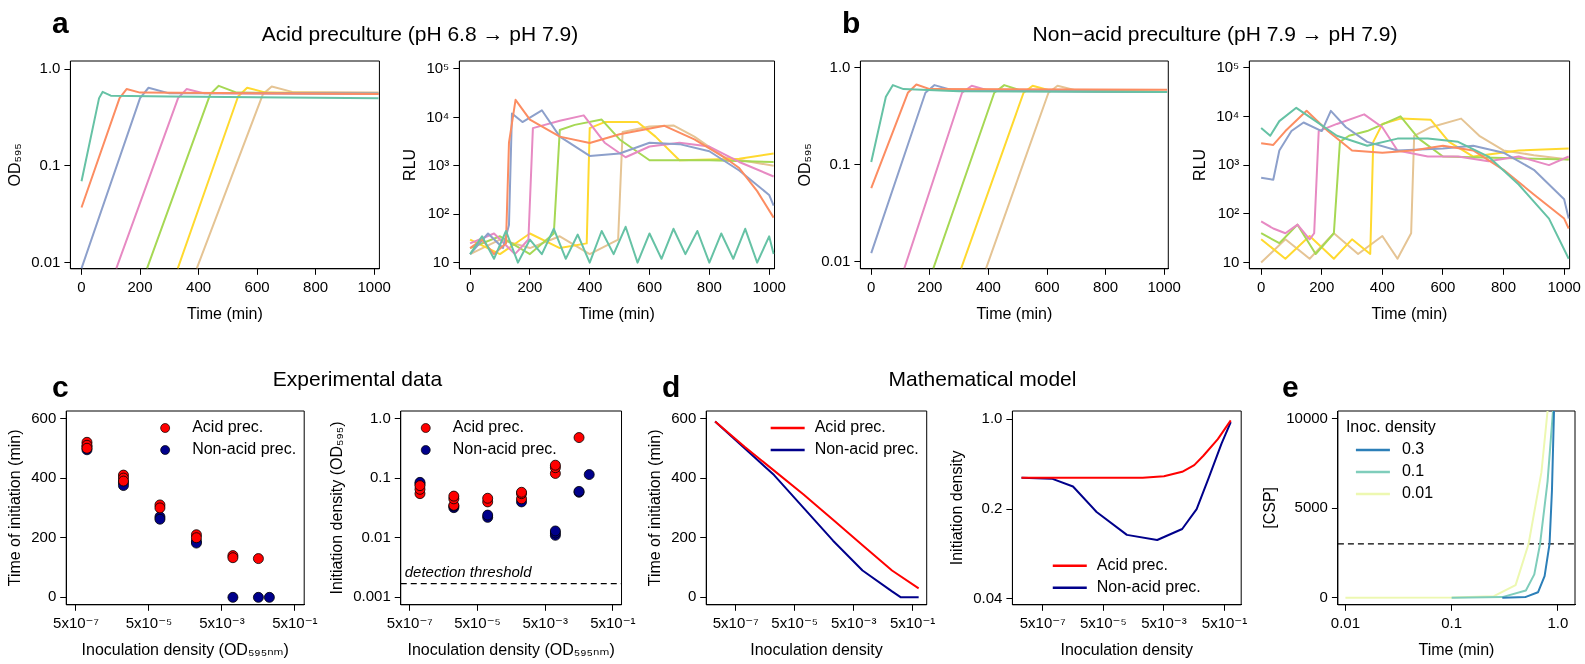 The height and width of the screenshot is (664, 1585). What do you see at coordinates (1231, 261) in the screenshot?
I see `y-tick-label: 10` at bounding box center [1231, 261].